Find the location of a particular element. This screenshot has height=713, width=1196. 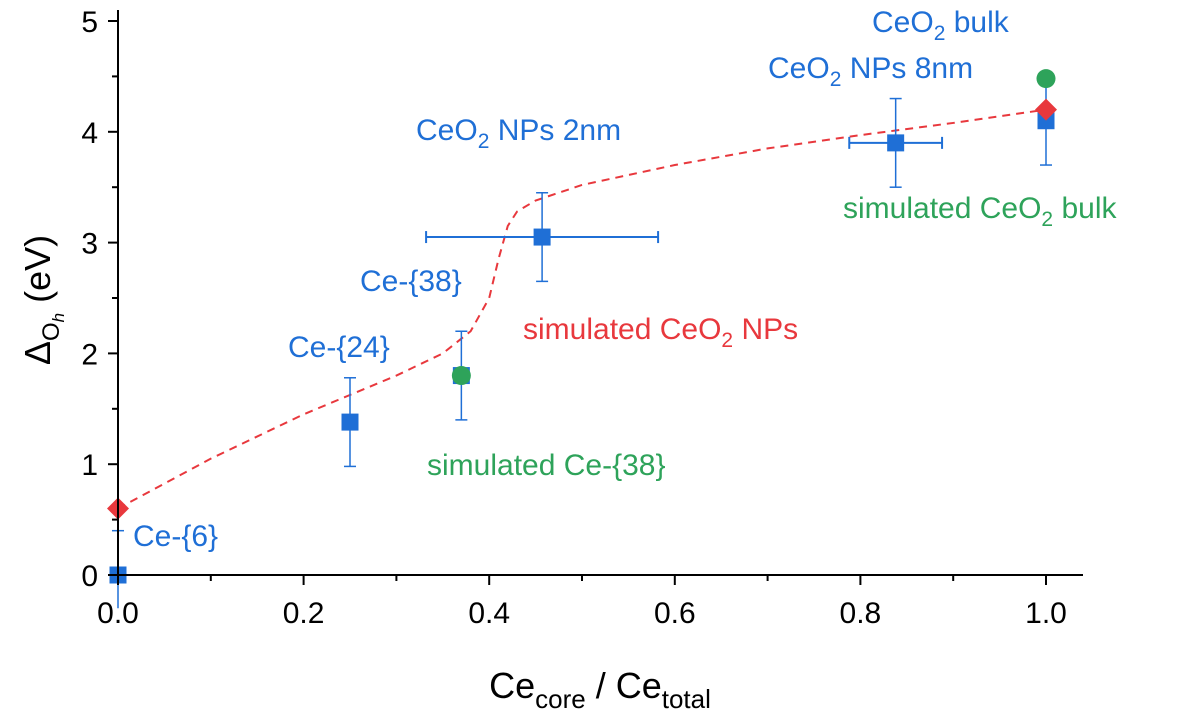

x-tick-label: 0.8 is located at coordinates (861, 613).